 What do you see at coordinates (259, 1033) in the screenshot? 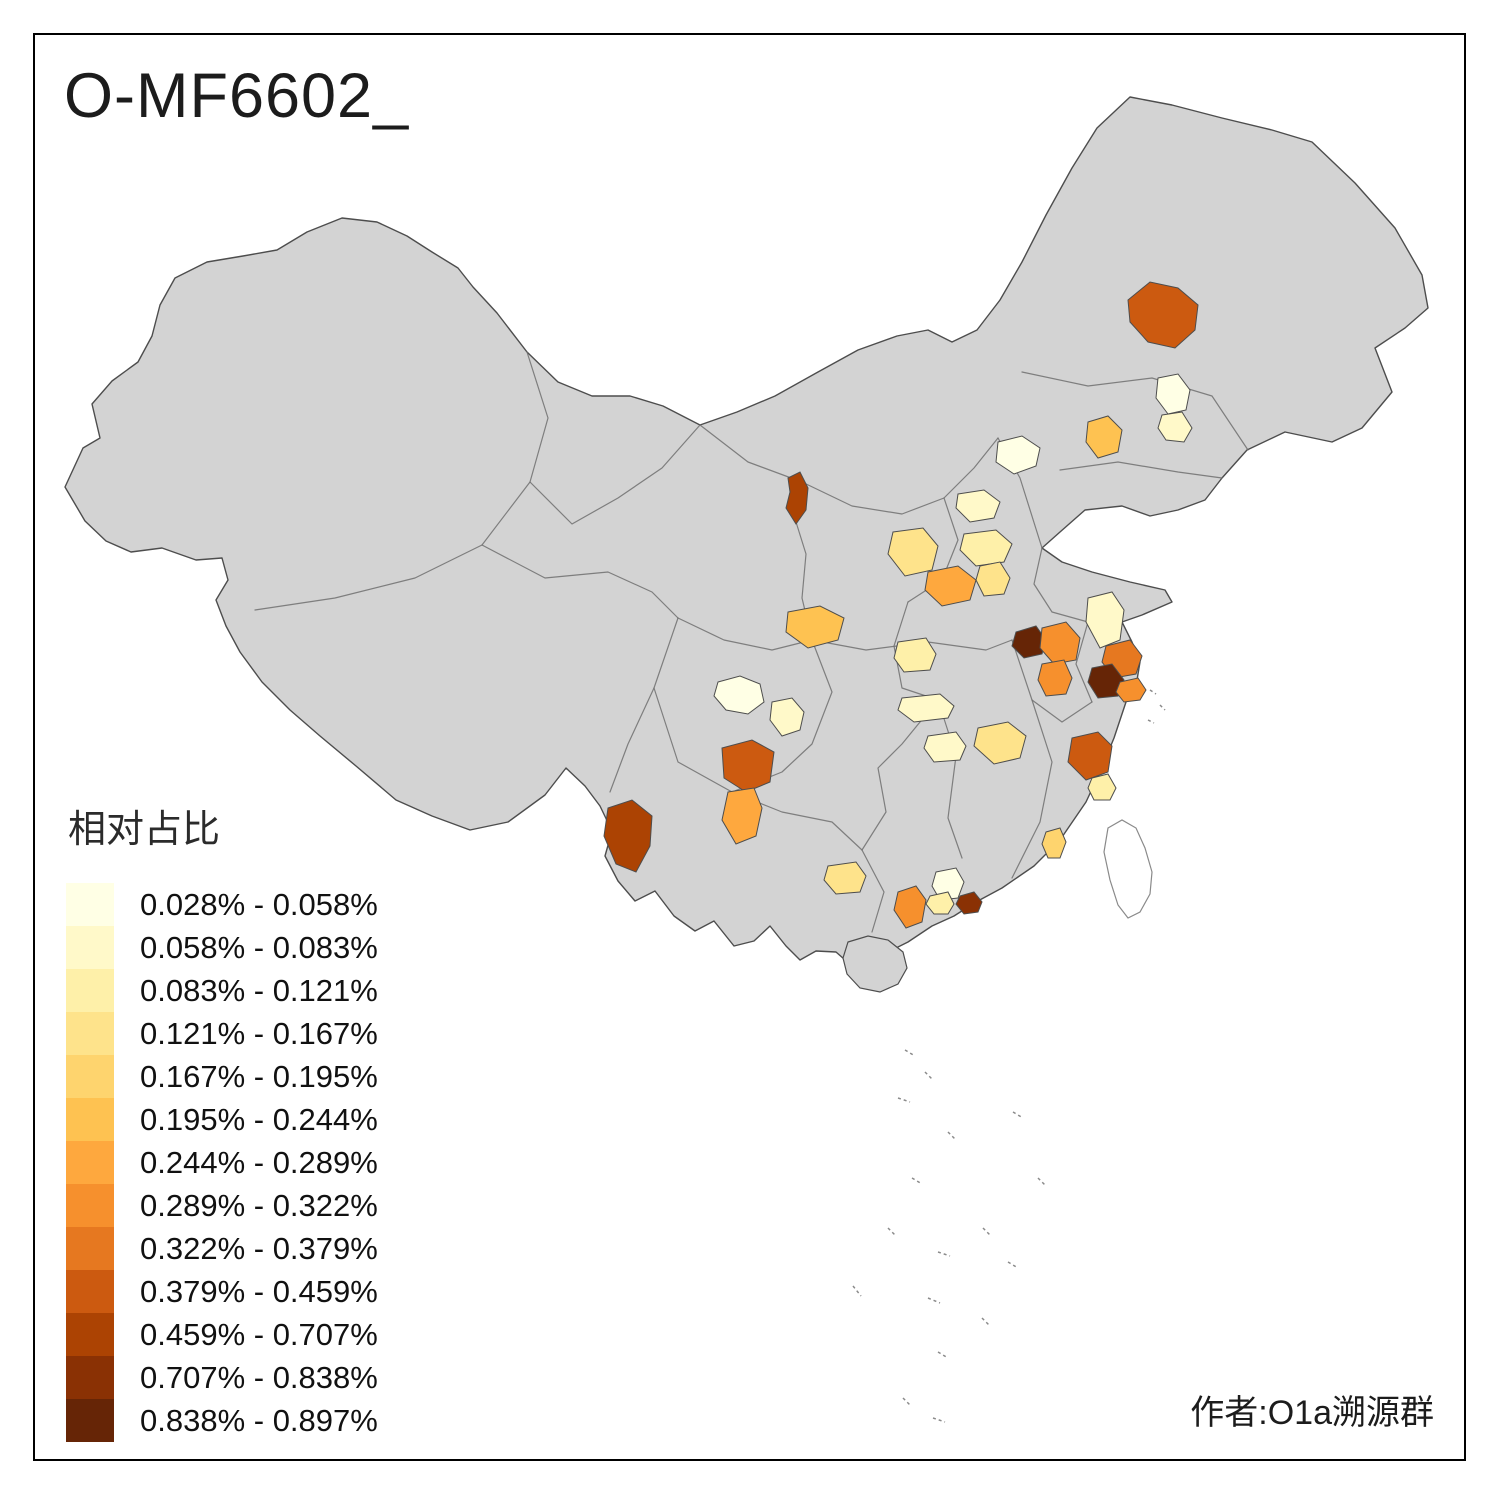
I see `legend-item-label: 0.121% - 0.167%` at bounding box center [259, 1033].